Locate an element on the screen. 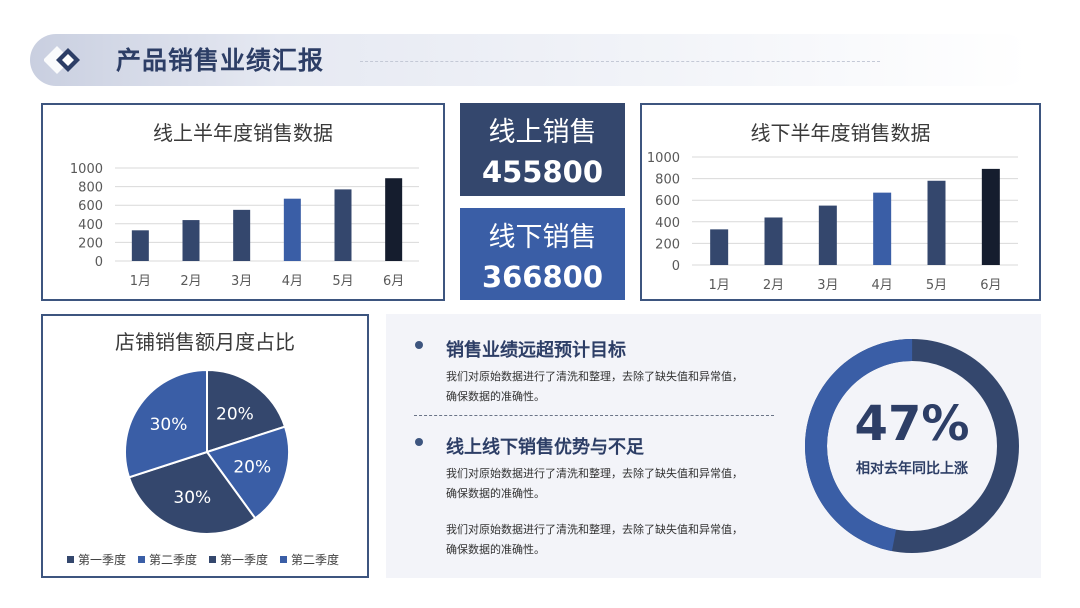 The height and width of the screenshot is (608, 1080). online-sales-chart-panel: 线上半年度销售数据 0 200 400 600 800 1000 1月 2月 3月 4月 5月 6月 is located at coordinates (243, 202).